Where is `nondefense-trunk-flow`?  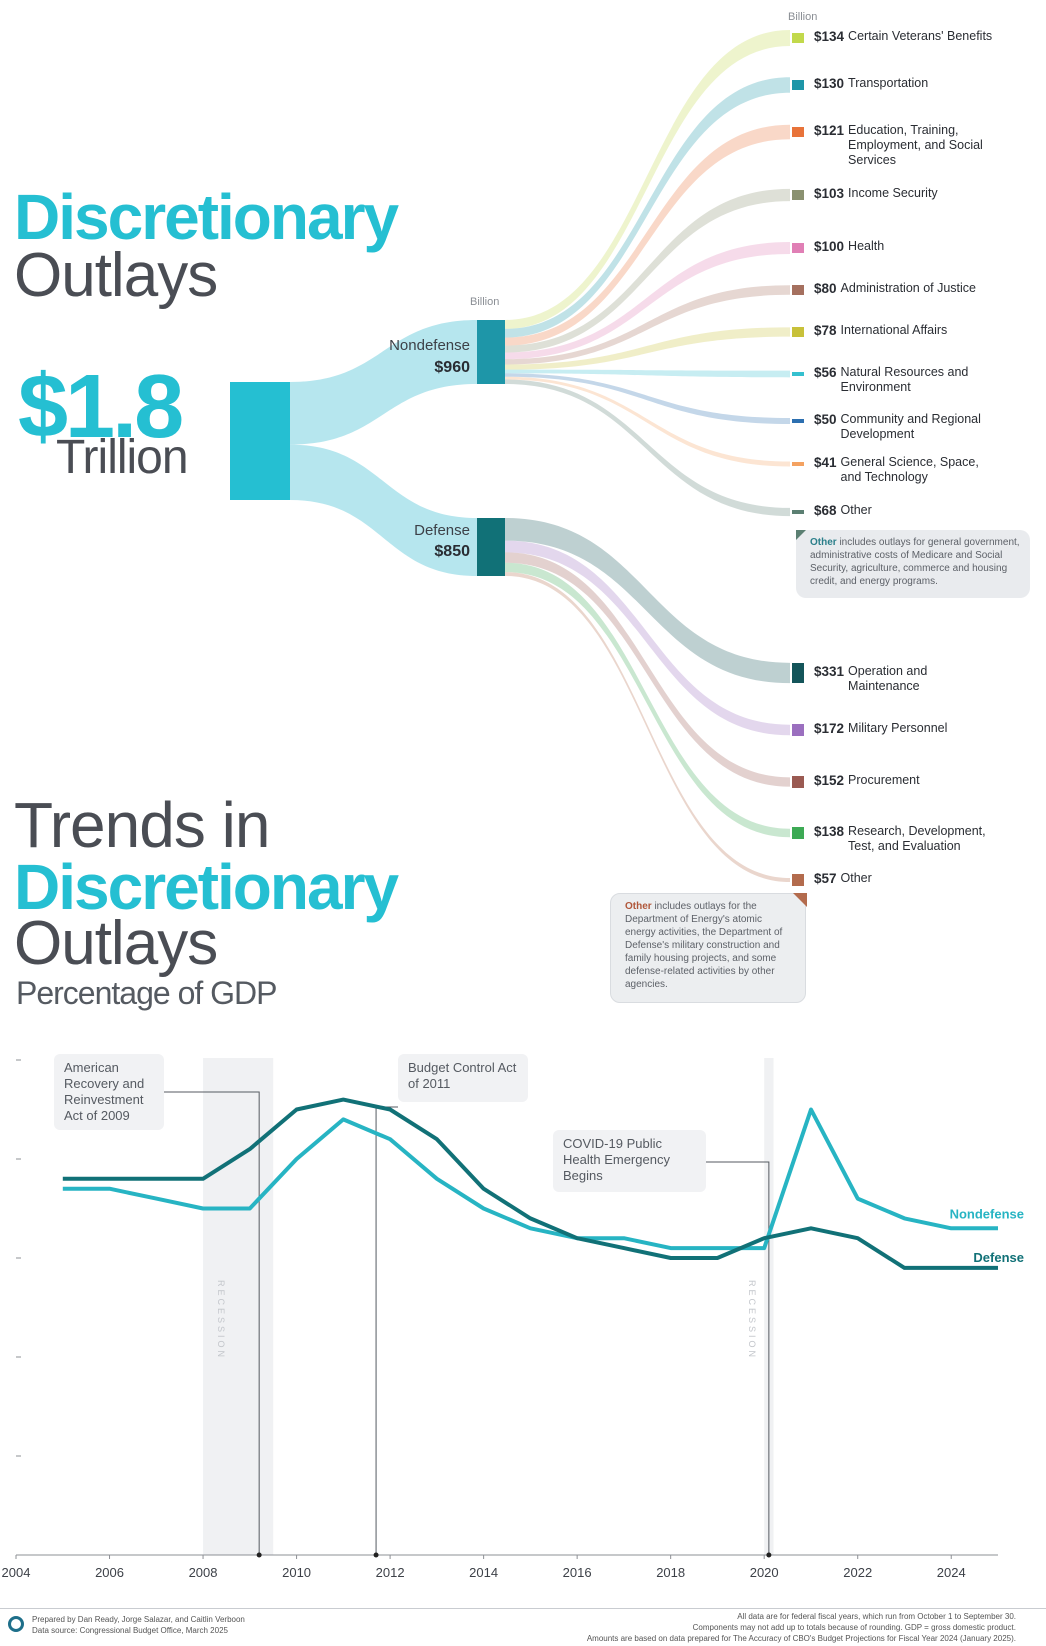
nondefense-trunk-flow is located at coordinates (383, 382).